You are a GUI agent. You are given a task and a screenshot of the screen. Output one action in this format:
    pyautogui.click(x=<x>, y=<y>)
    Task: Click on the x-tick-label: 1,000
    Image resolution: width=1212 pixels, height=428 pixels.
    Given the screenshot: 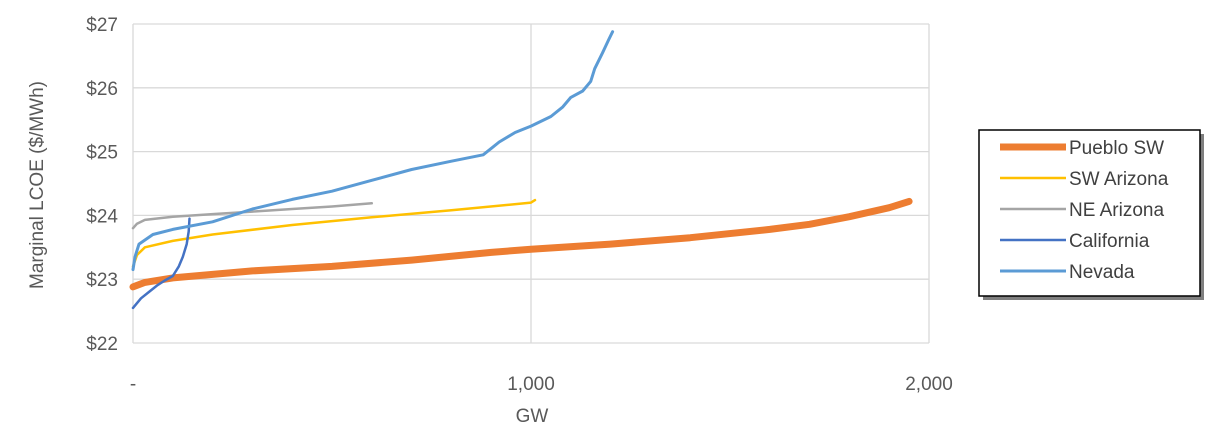 What is the action you would take?
    pyautogui.click(x=531, y=384)
    